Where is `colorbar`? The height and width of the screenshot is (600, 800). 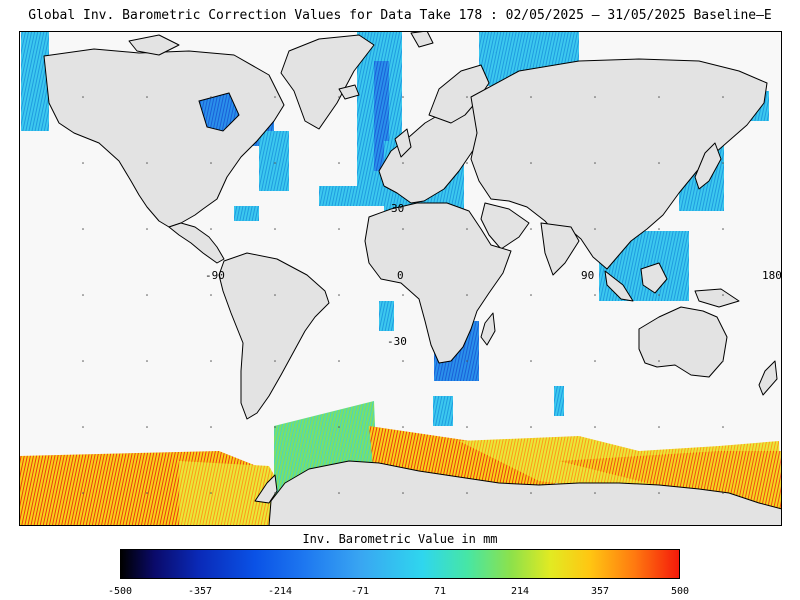 colorbar is located at coordinates (400, 564).